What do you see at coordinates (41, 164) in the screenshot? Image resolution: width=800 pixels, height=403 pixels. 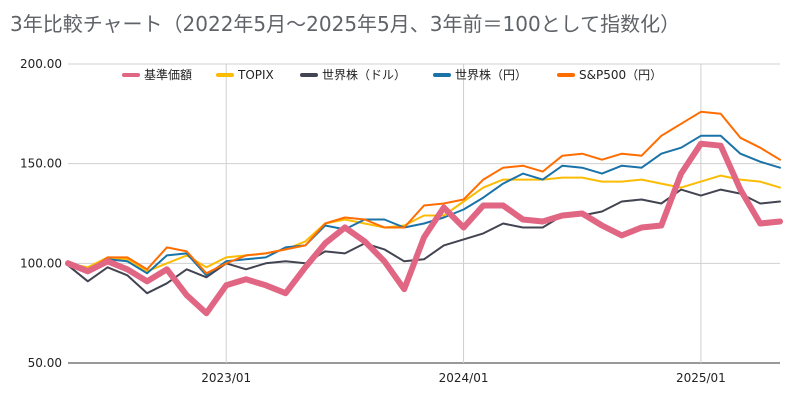 I see `y-tick-label: 150.00` at bounding box center [41, 164].